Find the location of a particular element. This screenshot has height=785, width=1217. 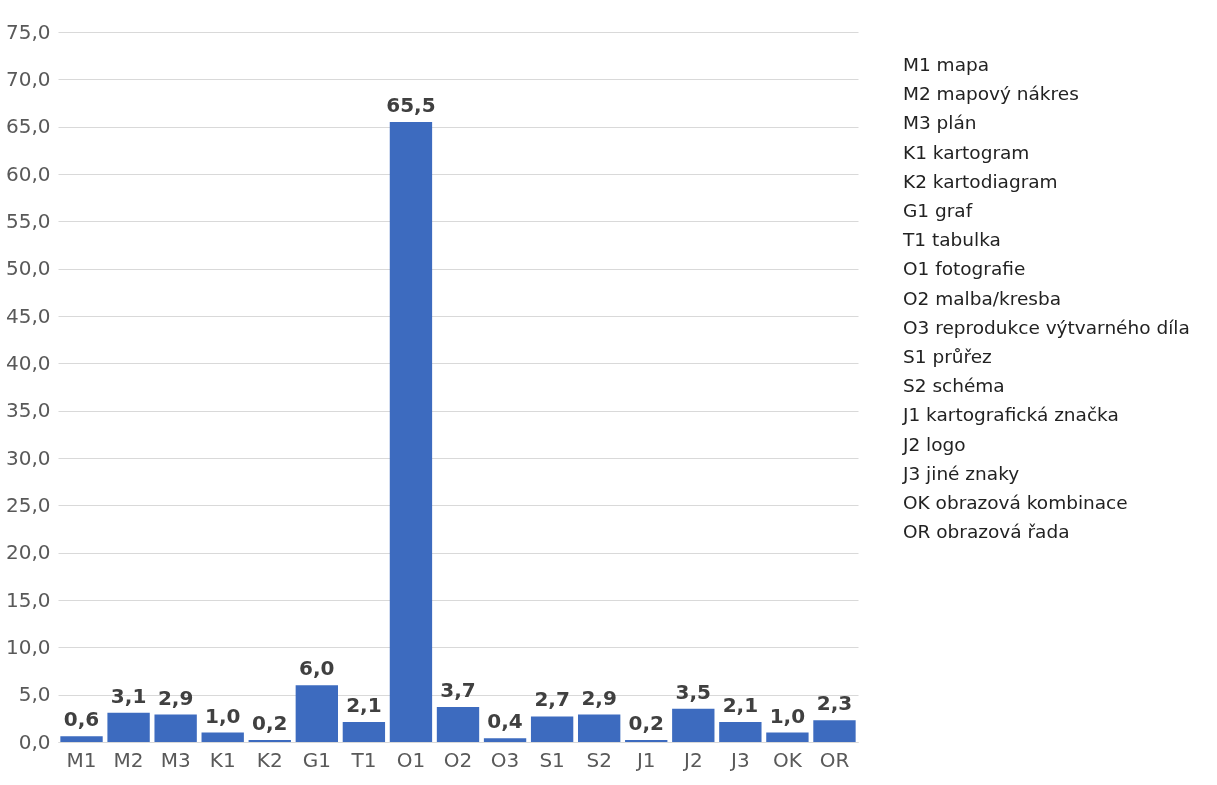

x-tick-label: M2 is located at coordinates (128, 759).